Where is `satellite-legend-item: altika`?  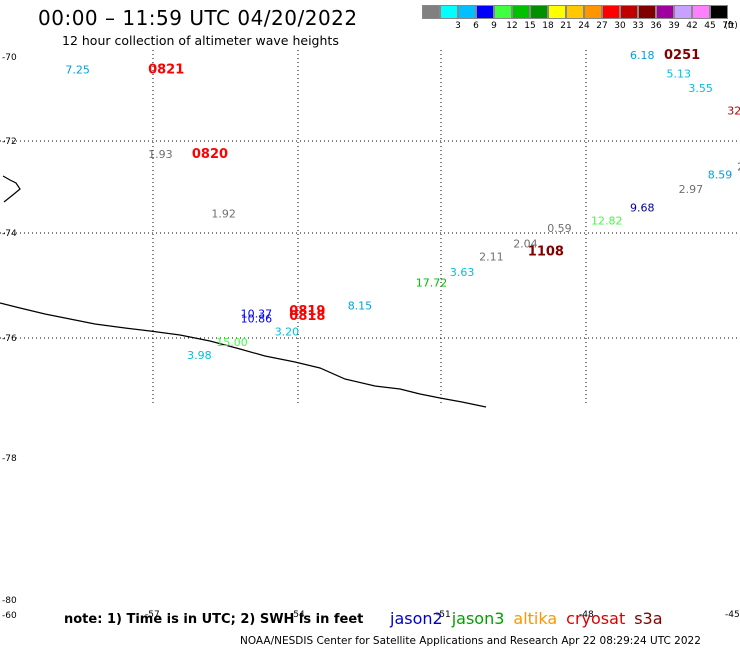
satellite-legend-item: altika is located at coordinates (535, 618).